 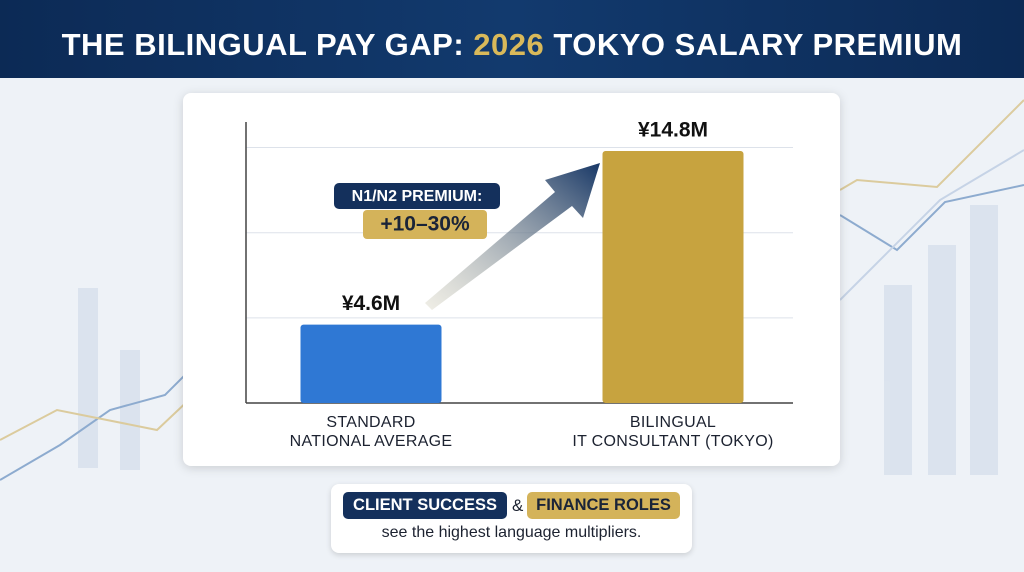 What do you see at coordinates (518, 505) in the screenshot?
I see `footer-joiner: &` at bounding box center [518, 505].